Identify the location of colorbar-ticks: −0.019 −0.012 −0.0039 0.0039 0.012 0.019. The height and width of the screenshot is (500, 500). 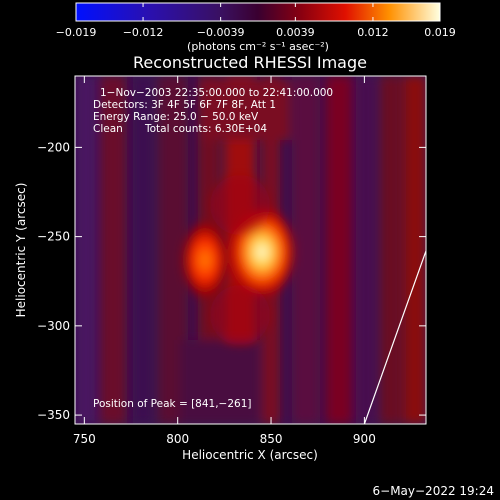
(256, 21).